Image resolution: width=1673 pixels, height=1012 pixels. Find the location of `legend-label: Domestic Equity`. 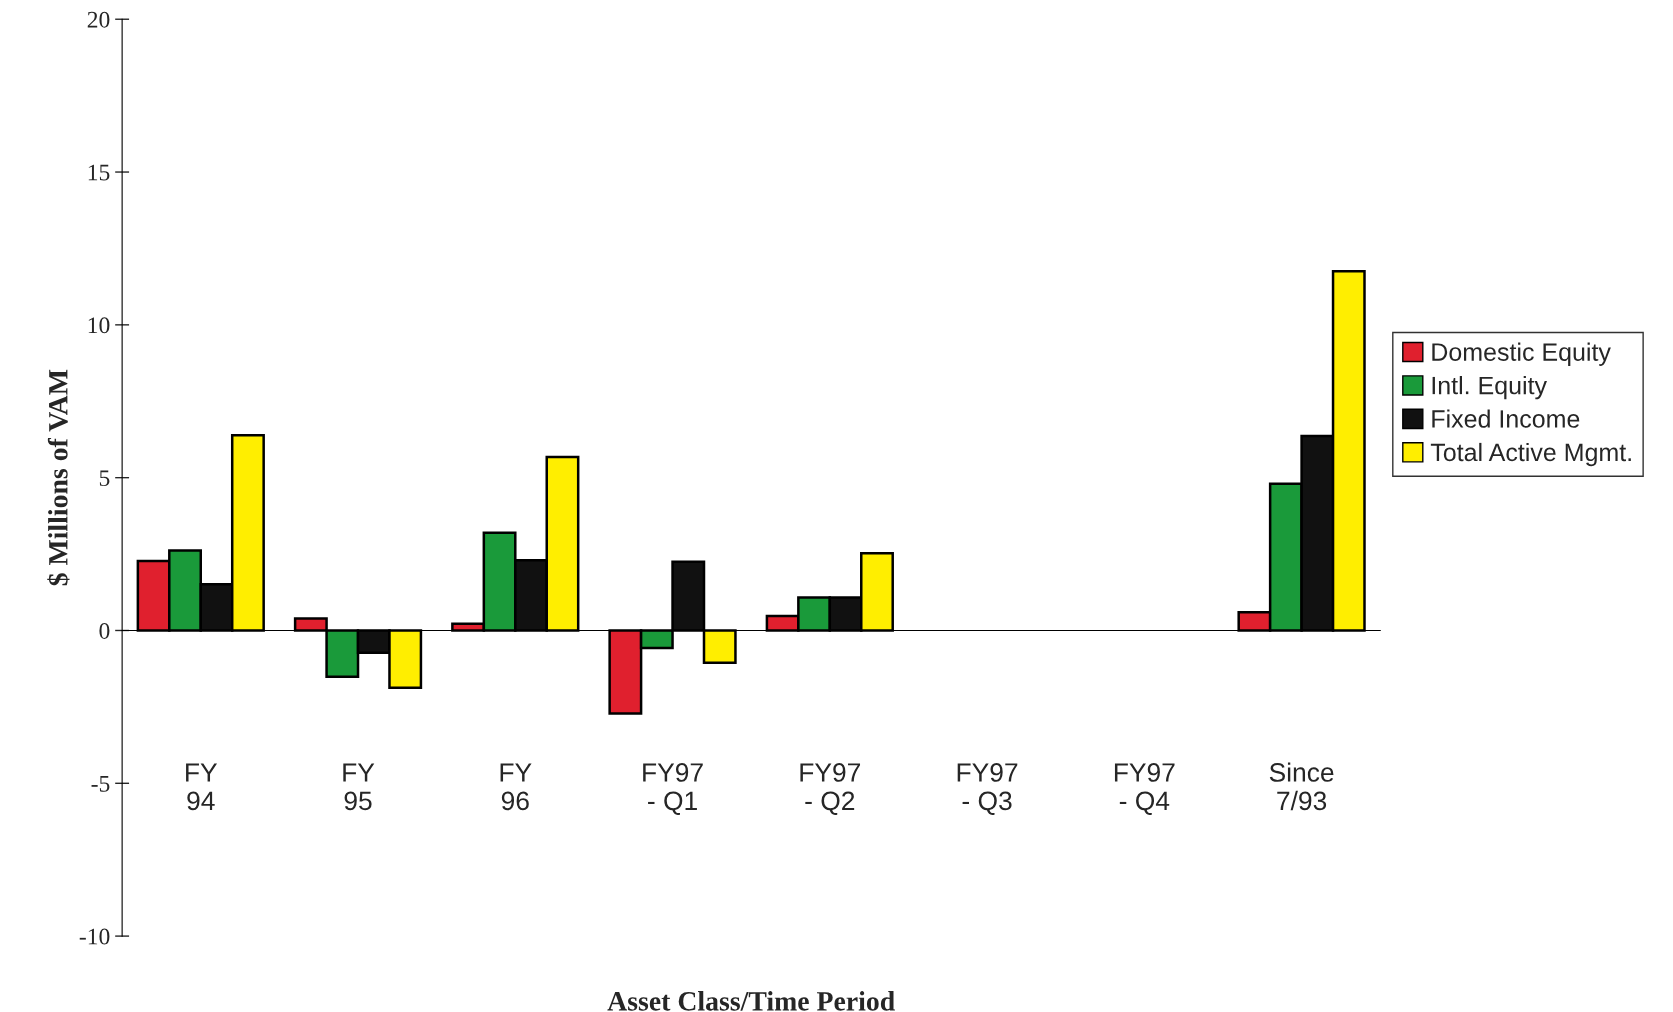

legend-label: Domestic Equity is located at coordinates (1521, 354).